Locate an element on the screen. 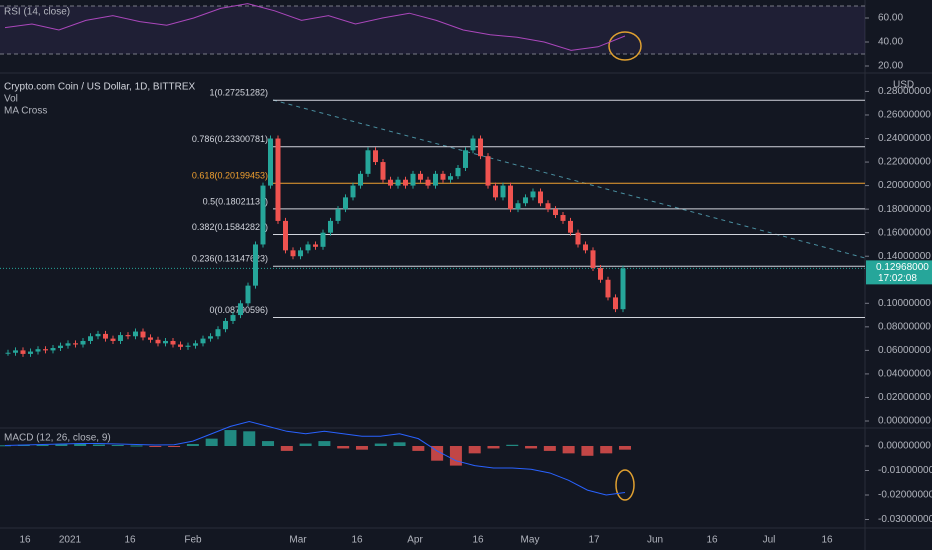 The height and width of the screenshot is (550, 932). fib-label: 0.5(0.18021139) is located at coordinates (235, 201).